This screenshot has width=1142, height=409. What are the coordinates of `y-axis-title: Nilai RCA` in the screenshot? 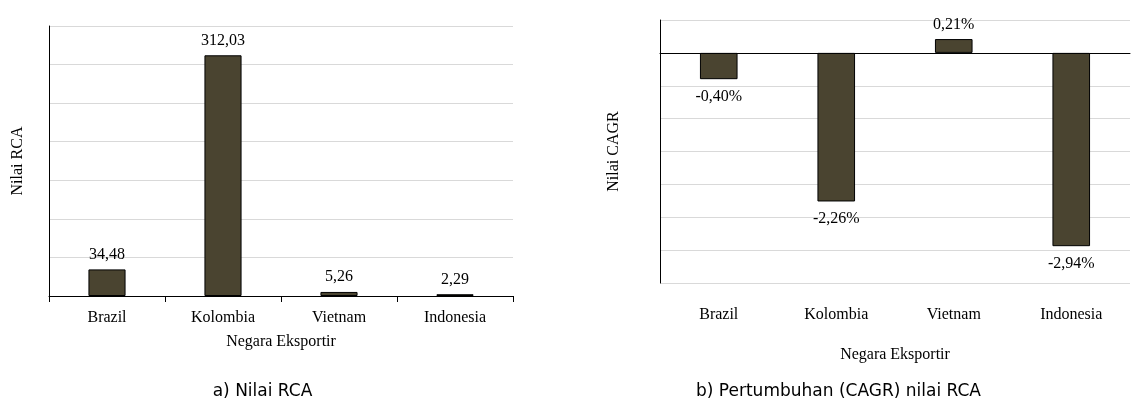 It's located at (16, 161).